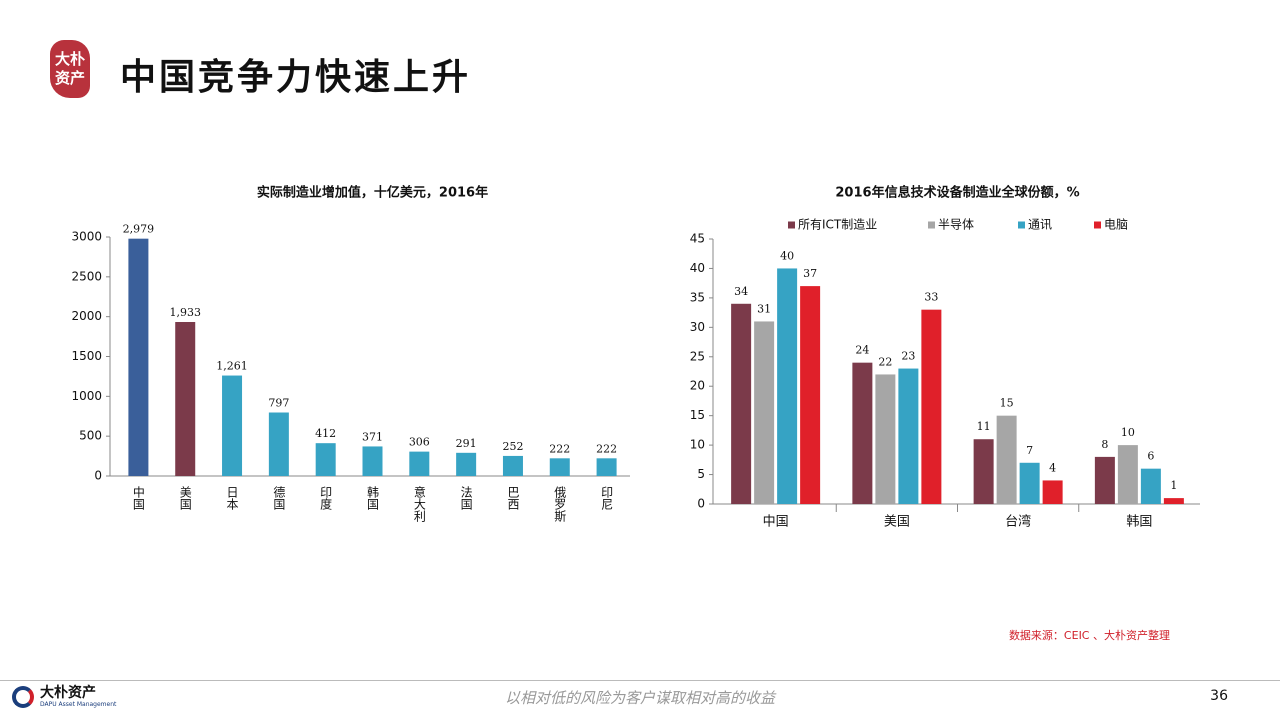 The image size is (1280, 720). What do you see at coordinates (1052, 467) in the screenshot?
I see `data-label: 4` at bounding box center [1052, 467].